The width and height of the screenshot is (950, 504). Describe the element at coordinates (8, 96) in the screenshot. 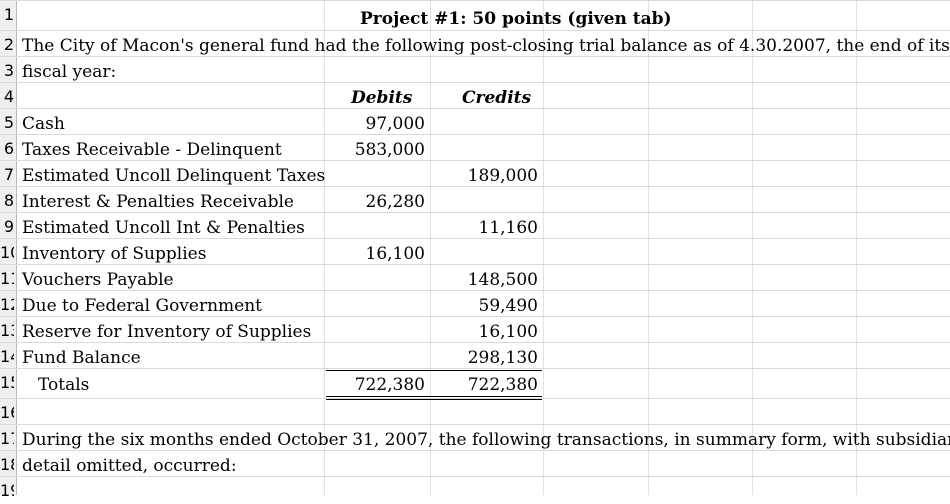

I see `row-number: 4` at that location.